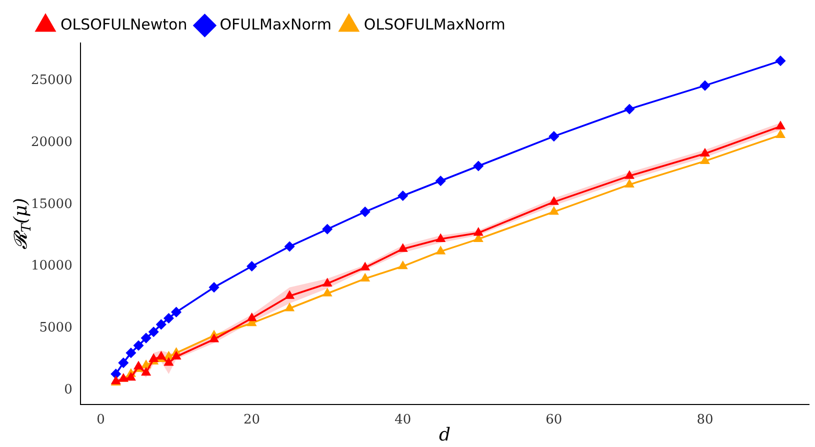 The width and height of the screenshot is (815, 447). I want to click on x-tick-label: 60, so click(554, 420).